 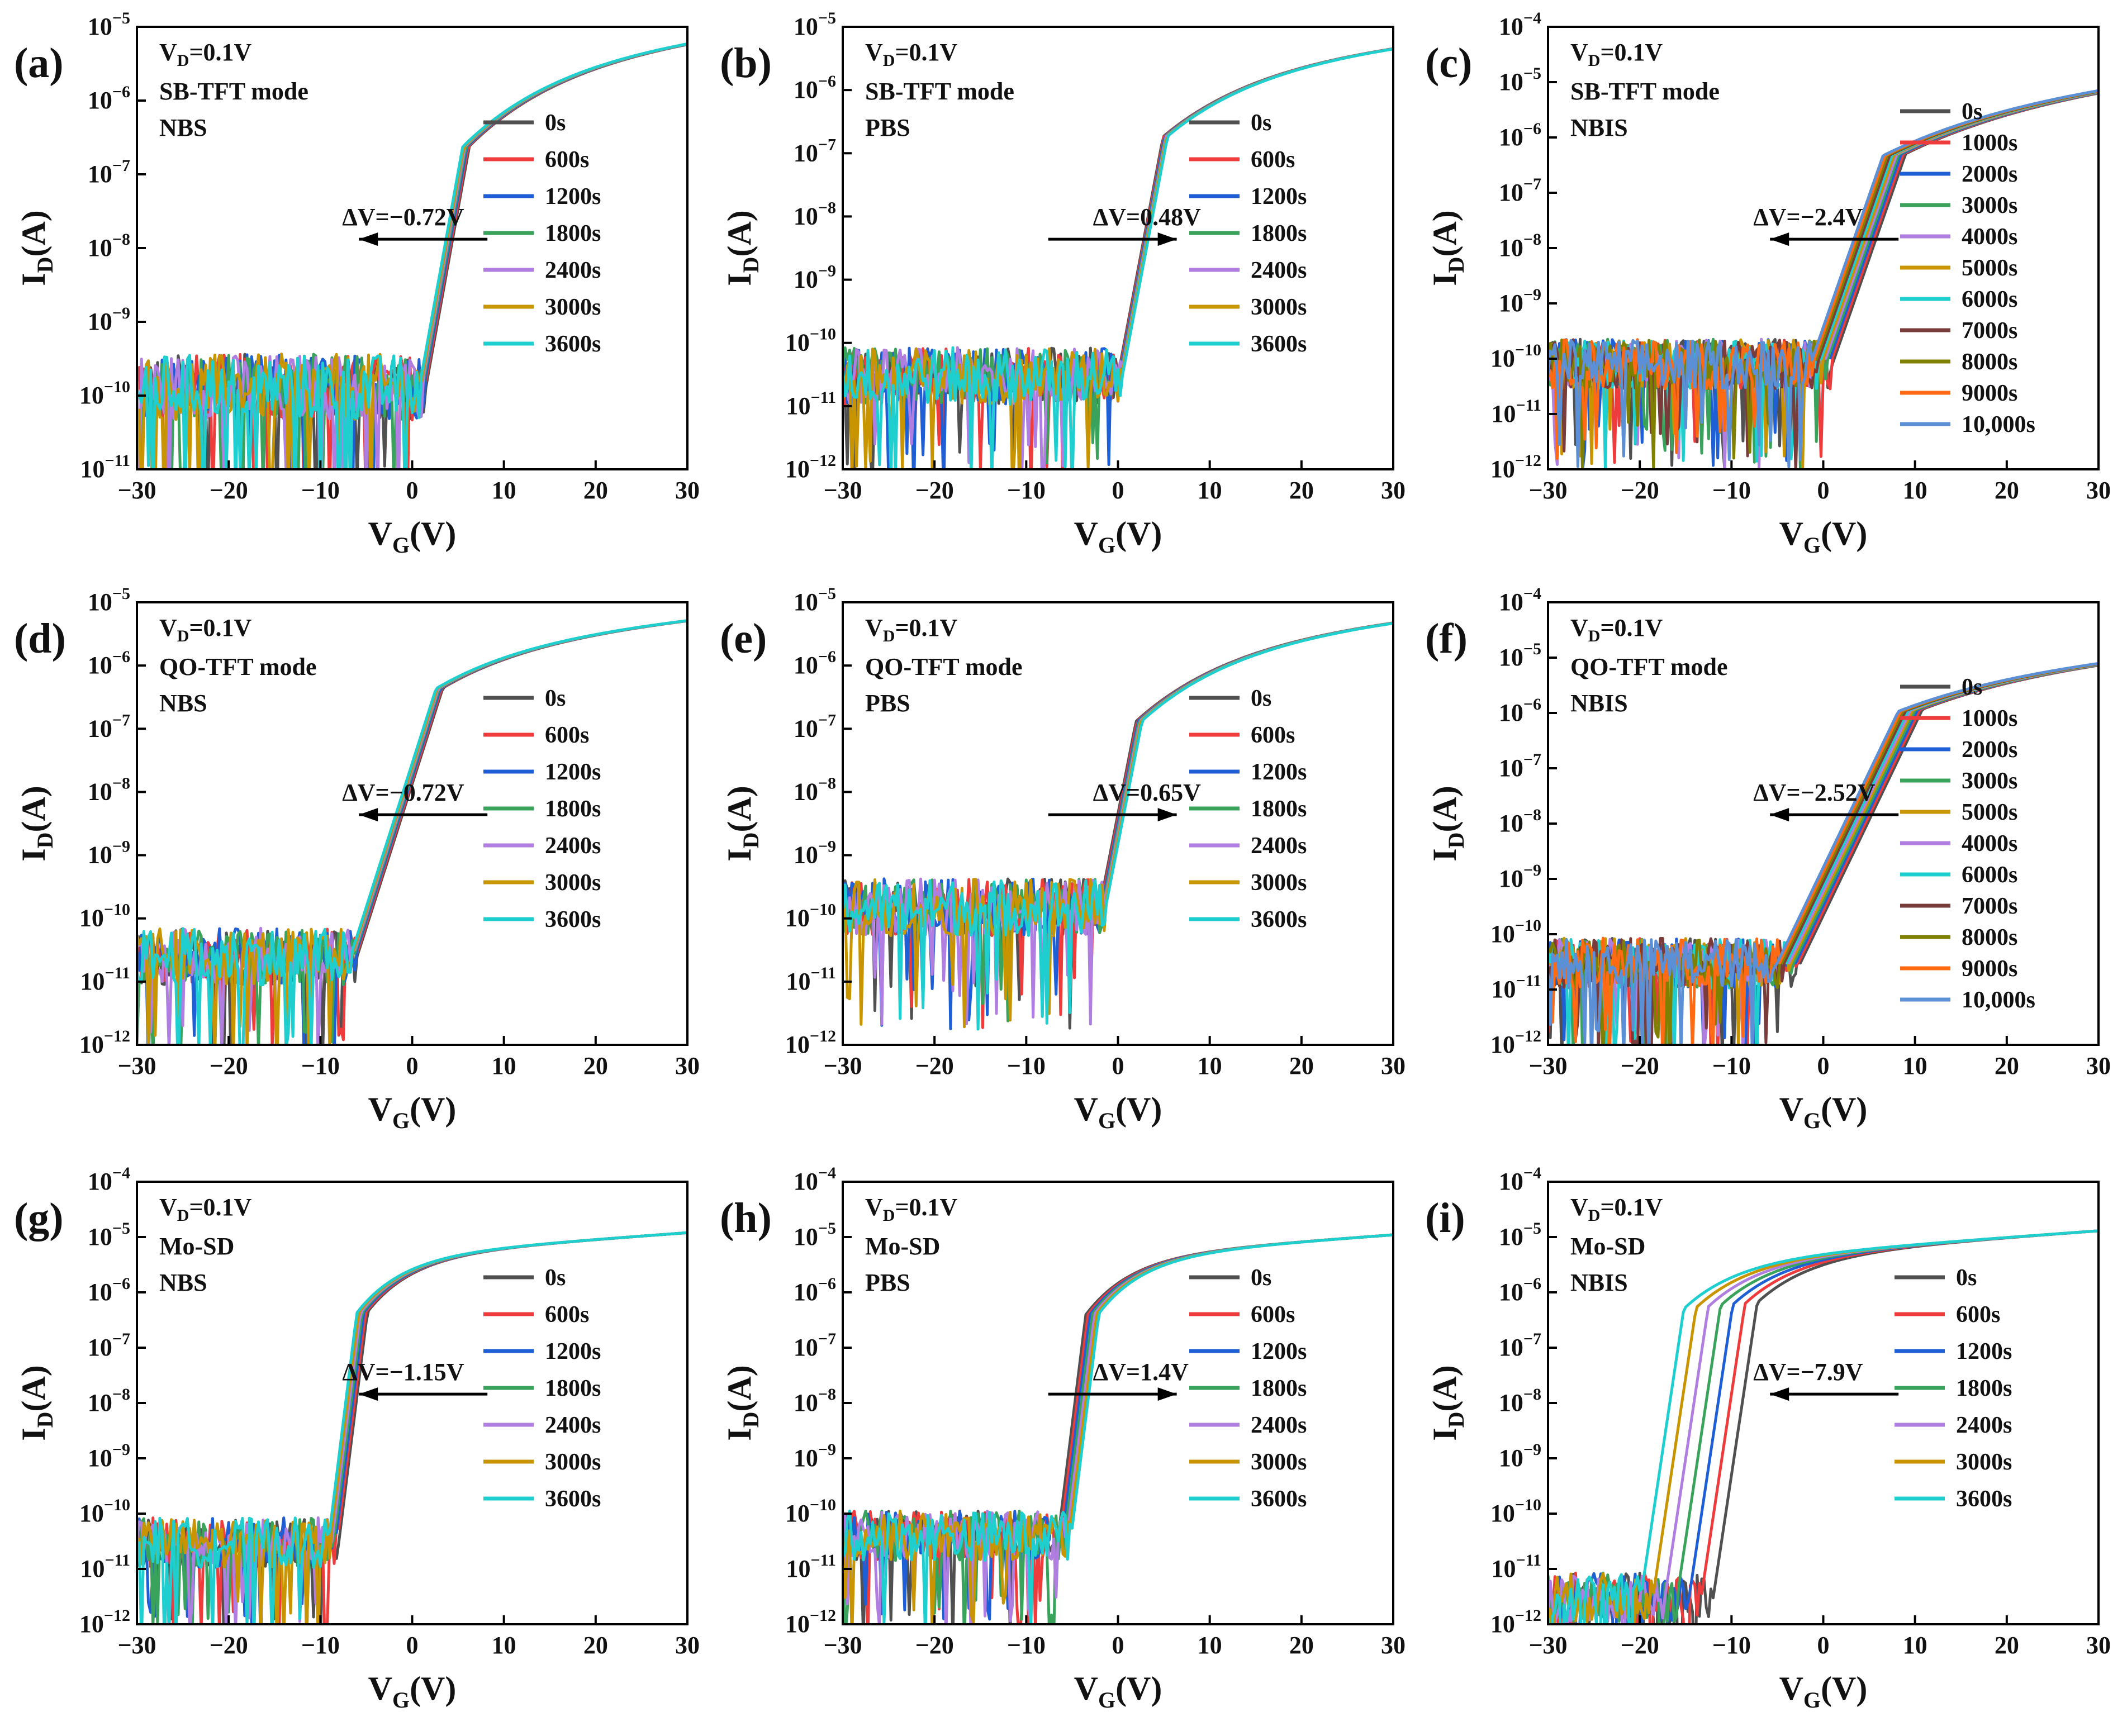 I want to click on panel-label: (b), so click(x=746, y=63).